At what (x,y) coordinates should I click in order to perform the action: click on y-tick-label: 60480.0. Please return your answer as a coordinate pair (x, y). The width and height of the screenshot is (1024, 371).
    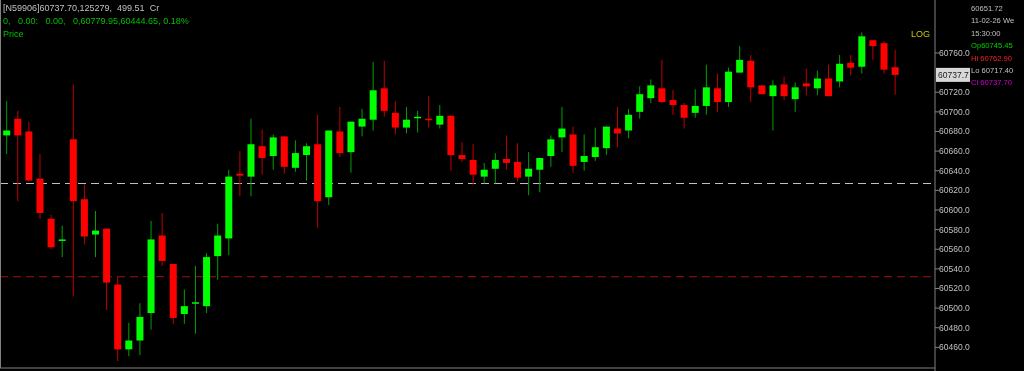
    Looking at the image, I should click on (954, 327).